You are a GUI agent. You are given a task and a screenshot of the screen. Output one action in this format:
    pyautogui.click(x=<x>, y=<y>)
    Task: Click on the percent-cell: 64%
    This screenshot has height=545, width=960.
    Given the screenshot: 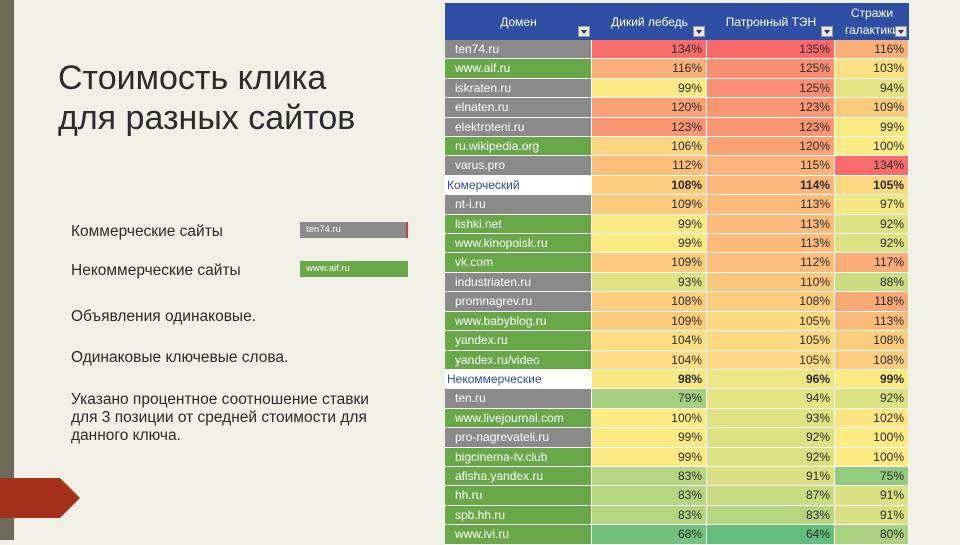 What is the action you would take?
    pyautogui.click(x=771, y=535)
    